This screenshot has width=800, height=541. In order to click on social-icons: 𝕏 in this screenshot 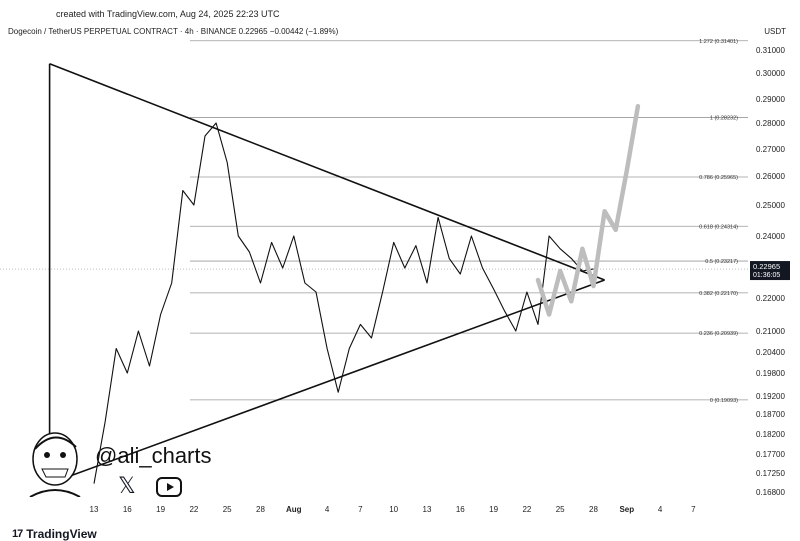, I will do `click(150, 487)`.